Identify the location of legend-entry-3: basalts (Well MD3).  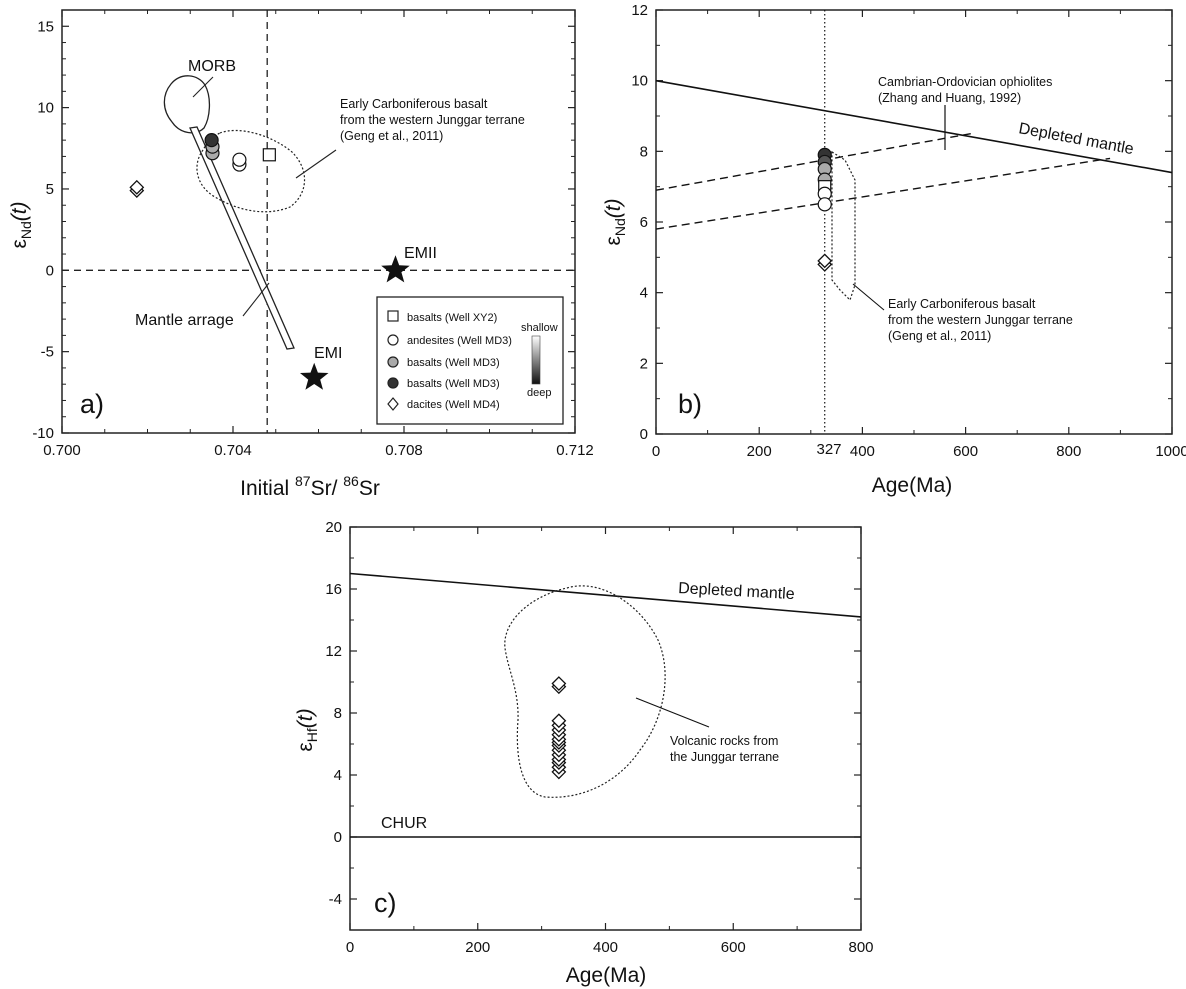
(453, 363).